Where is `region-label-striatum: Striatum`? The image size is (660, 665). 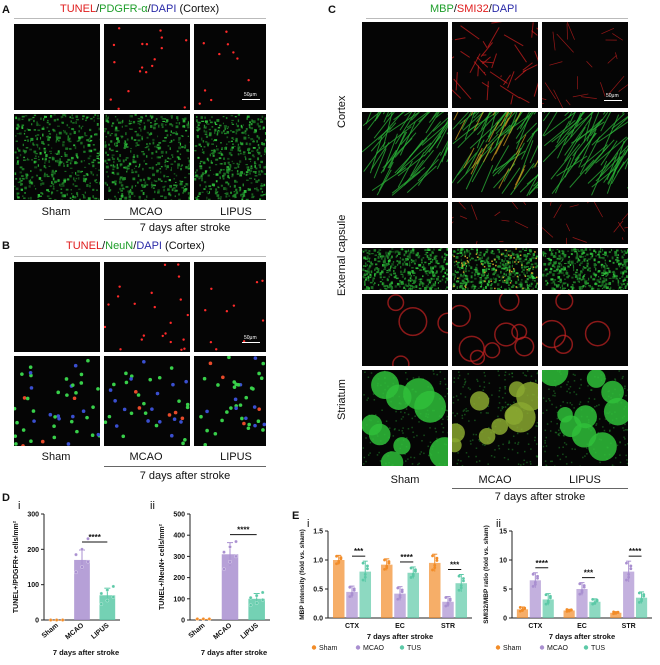 region-label-striatum: Striatum is located at coordinates (342, 399).